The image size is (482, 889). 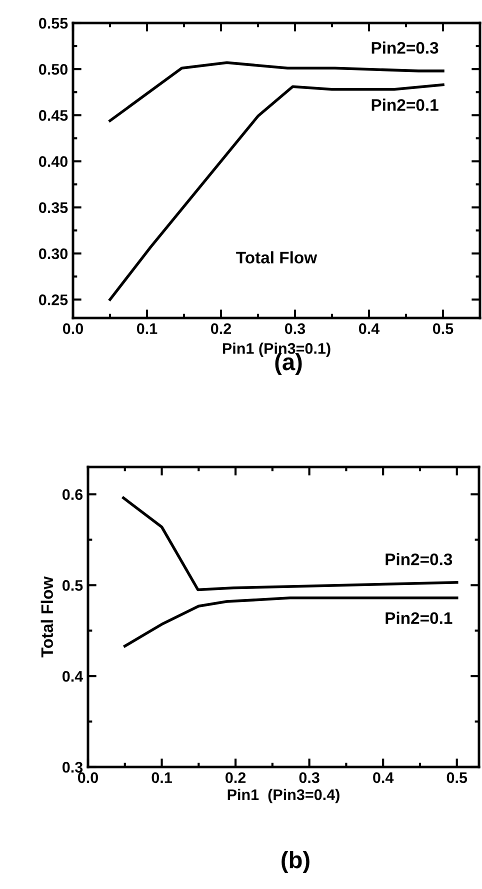 I want to click on y-tick-label: 0.50, so click(x=53, y=69).